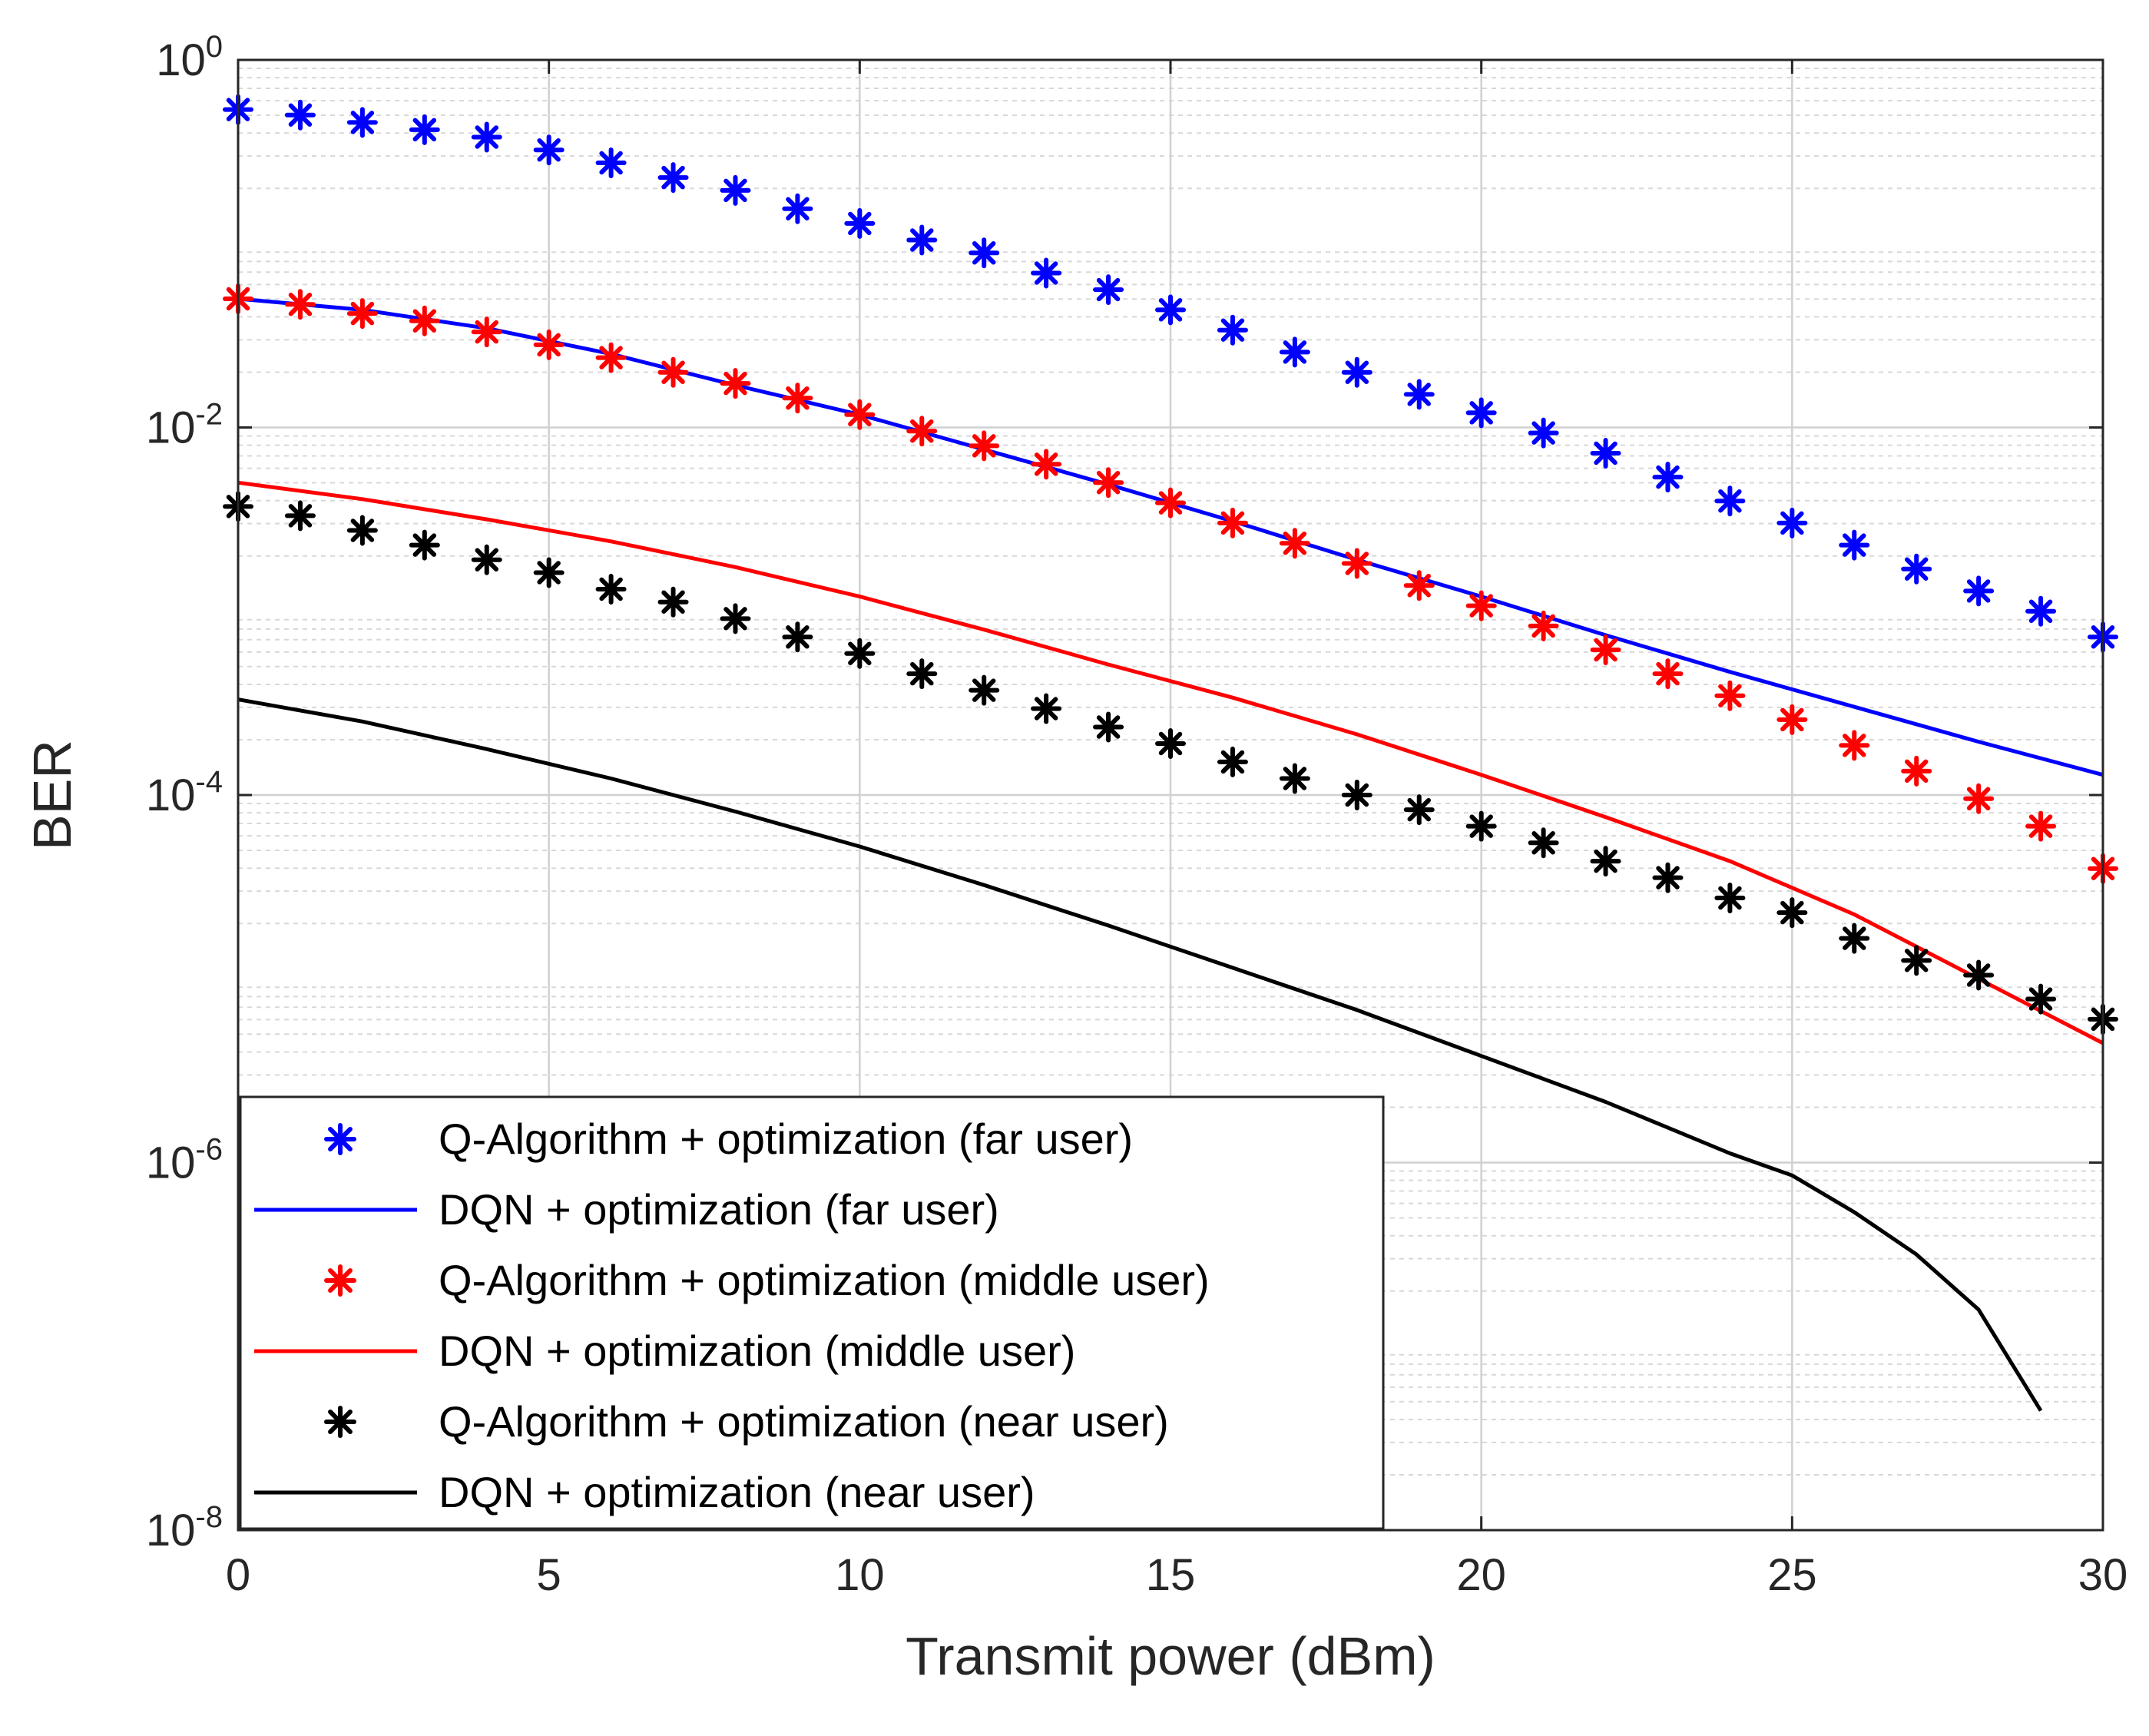 The image size is (2149, 1736). Describe the element at coordinates (184, 1161) in the screenshot. I see `y-tick-label: 10⁻⁶` at that location.